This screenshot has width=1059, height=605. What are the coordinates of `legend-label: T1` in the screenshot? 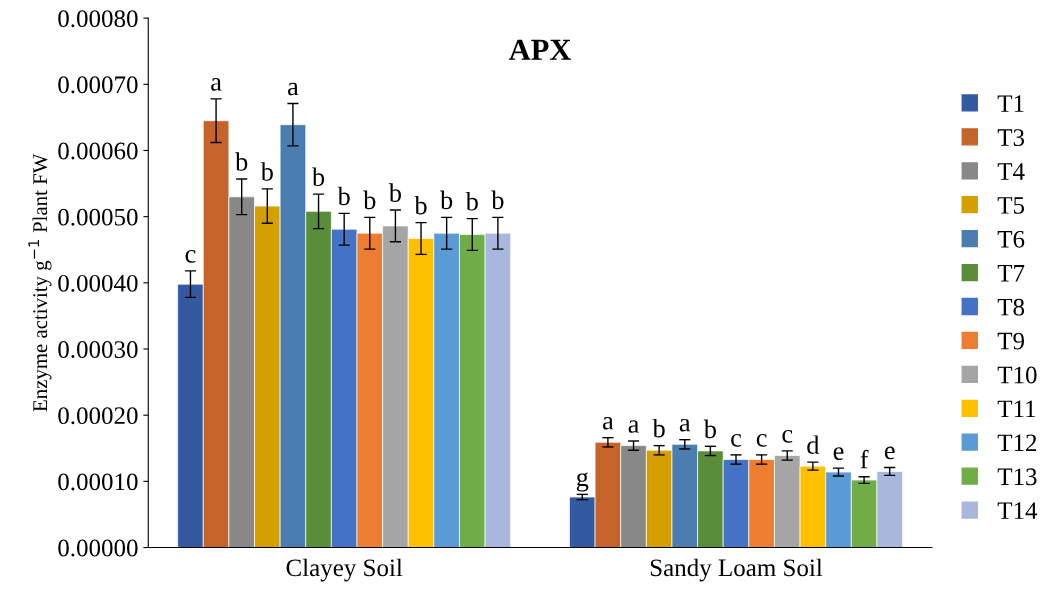 It's located at (1010, 103).